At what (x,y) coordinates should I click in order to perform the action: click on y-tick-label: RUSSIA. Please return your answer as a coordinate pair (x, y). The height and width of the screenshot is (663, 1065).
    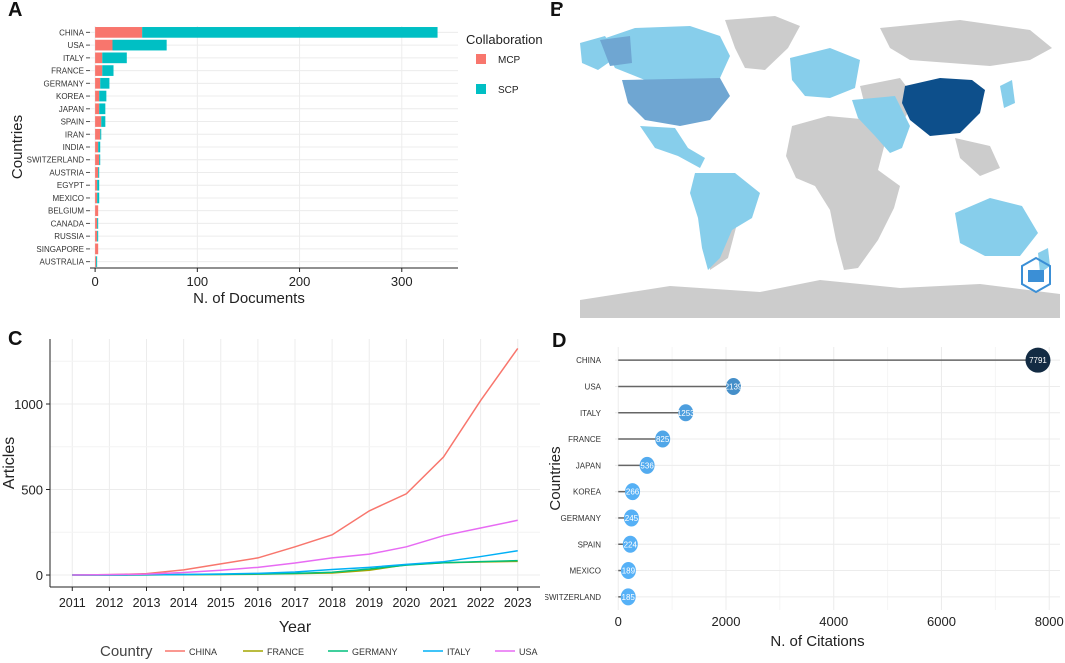
    Looking at the image, I should click on (69, 236).